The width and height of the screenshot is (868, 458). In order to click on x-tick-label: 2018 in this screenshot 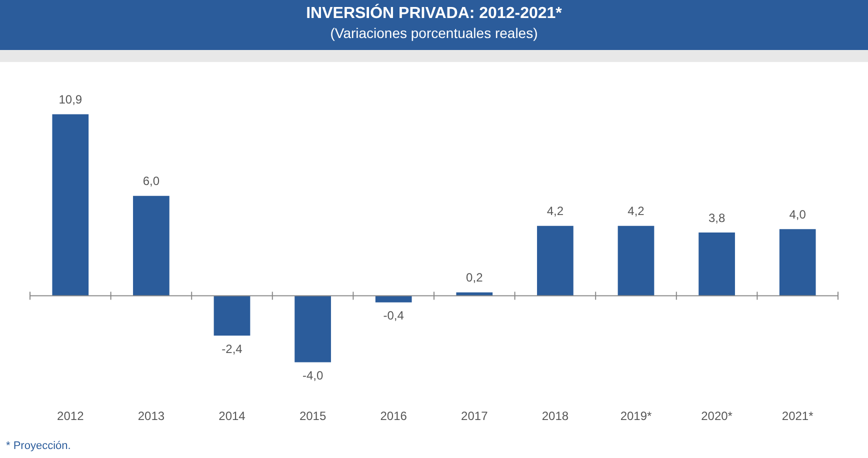, I will do `click(555, 416)`.